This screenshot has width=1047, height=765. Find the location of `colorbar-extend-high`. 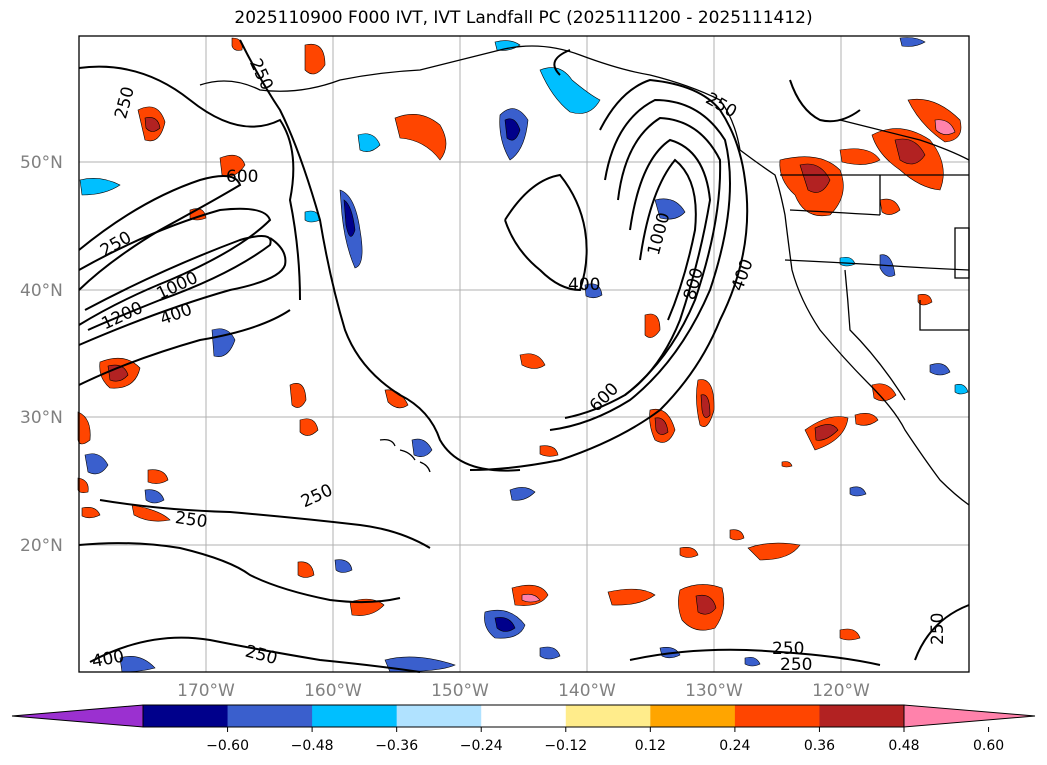

colorbar-extend-high is located at coordinates (969, 716).